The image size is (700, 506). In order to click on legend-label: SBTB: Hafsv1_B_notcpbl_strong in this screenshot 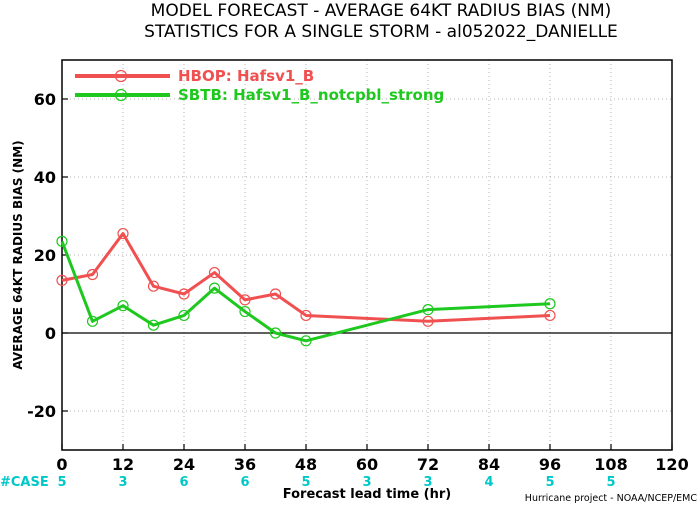, I will do `click(311, 95)`.